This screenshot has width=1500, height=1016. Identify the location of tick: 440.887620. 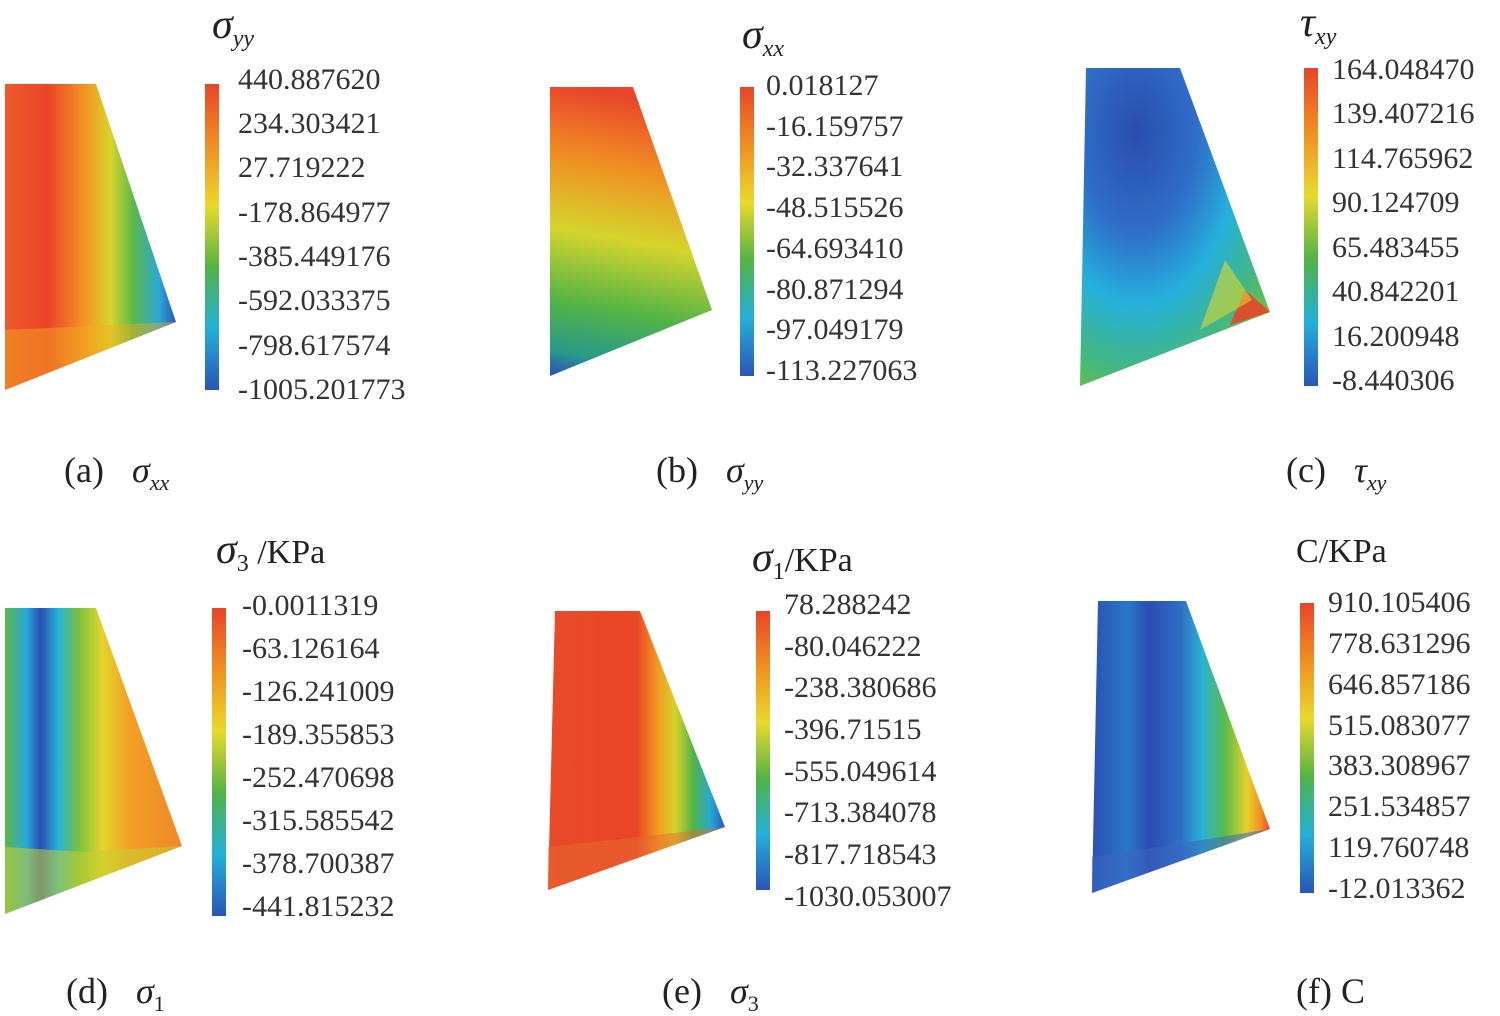
(309, 79).